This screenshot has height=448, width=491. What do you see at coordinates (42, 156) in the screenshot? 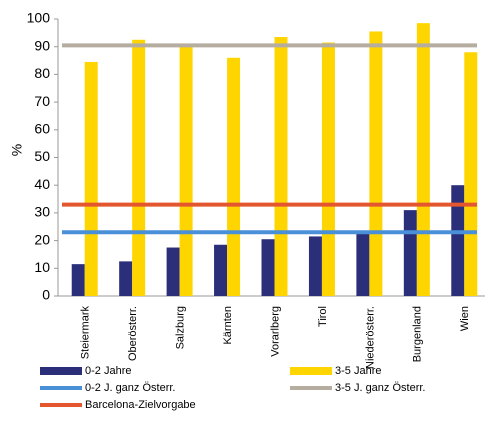
I see `y-tick-label: 50` at bounding box center [42, 156].